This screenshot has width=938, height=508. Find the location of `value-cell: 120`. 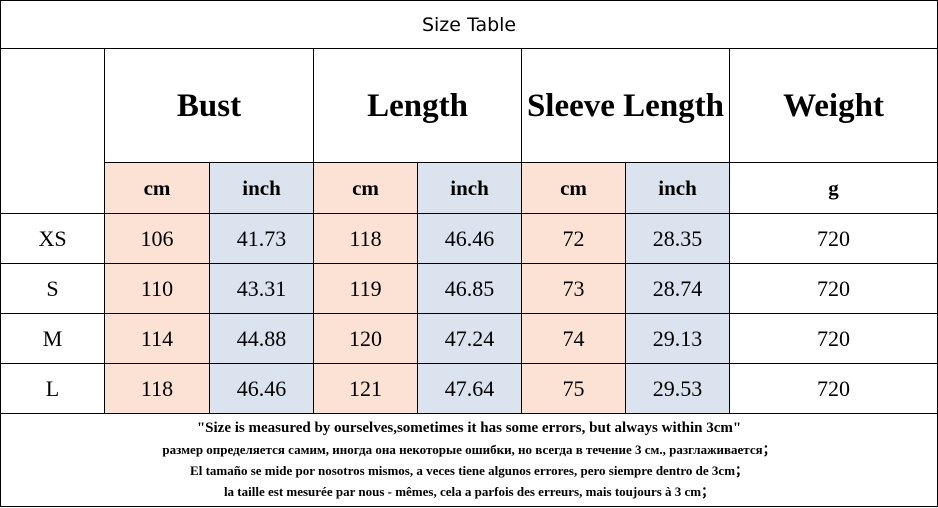

value-cell: 120 is located at coordinates (365, 338).